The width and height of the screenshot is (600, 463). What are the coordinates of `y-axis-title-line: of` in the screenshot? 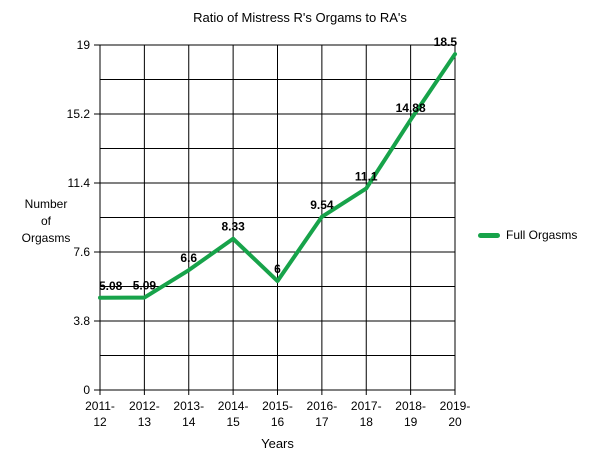 It's located at (45, 221).